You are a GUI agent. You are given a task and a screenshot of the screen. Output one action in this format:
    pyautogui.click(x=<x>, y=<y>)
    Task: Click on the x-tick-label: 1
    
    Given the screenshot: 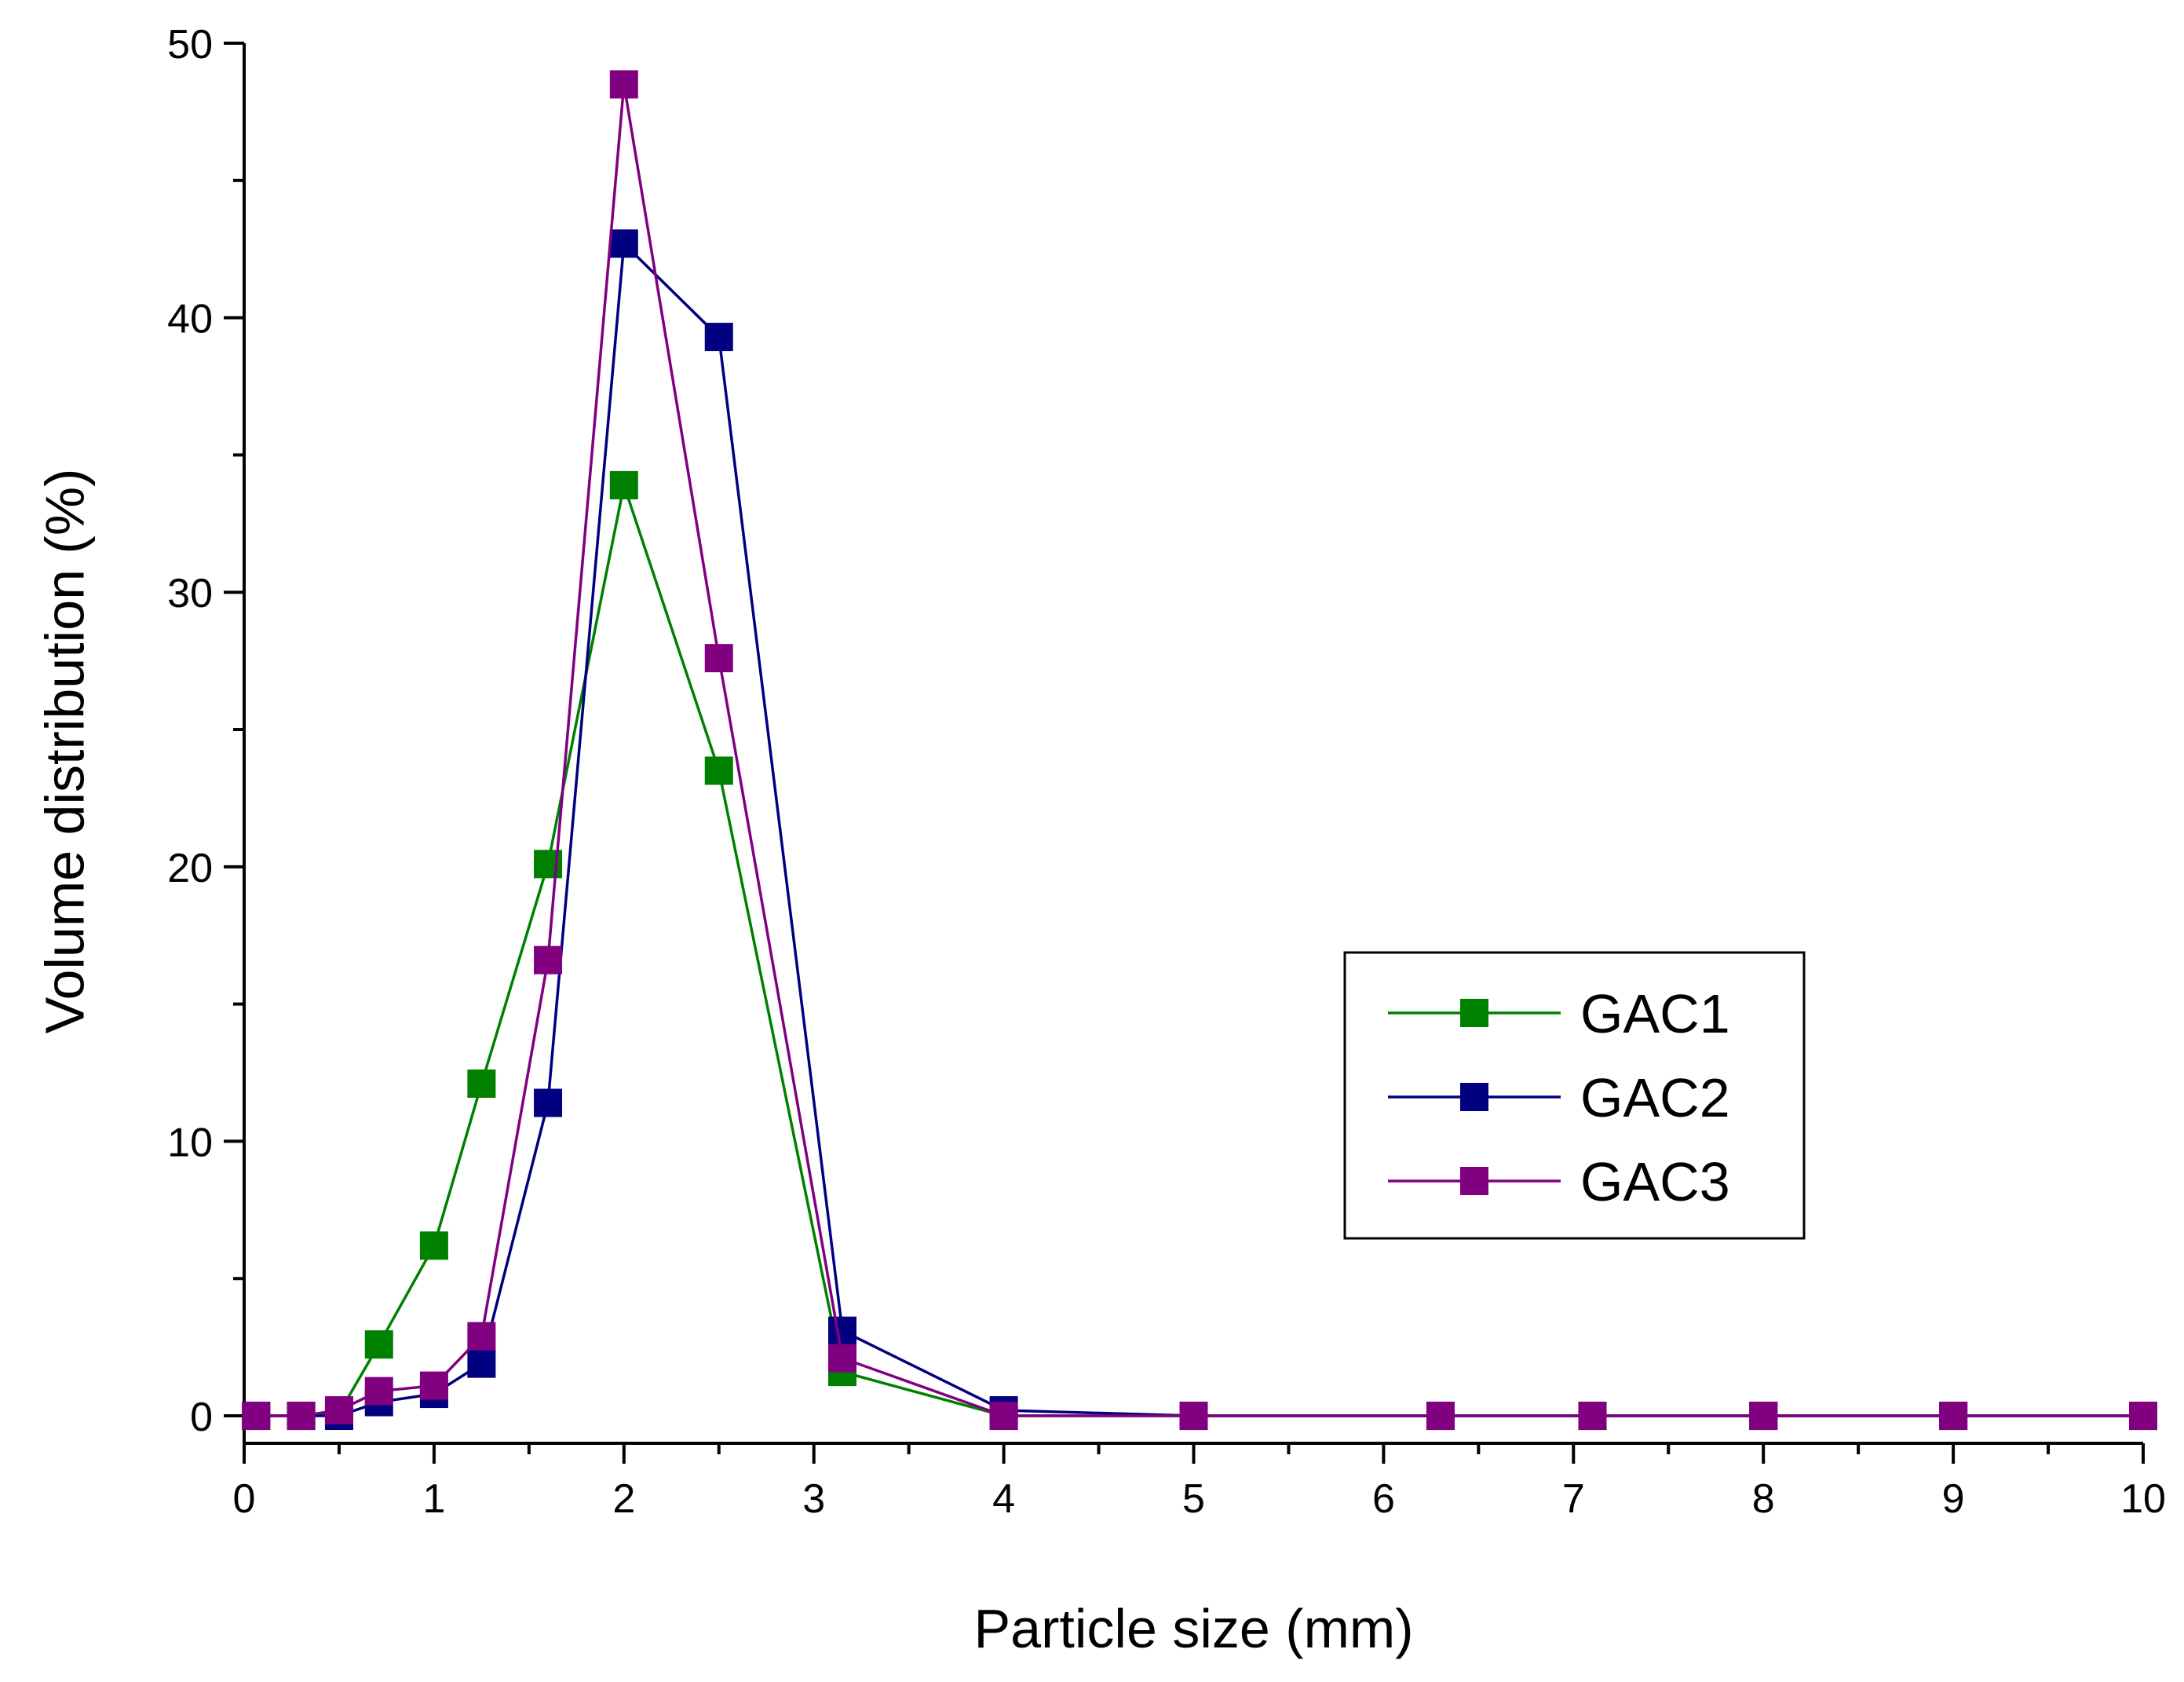 What is the action you would take?
    pyautogui.click(x=433, y=1499)
    